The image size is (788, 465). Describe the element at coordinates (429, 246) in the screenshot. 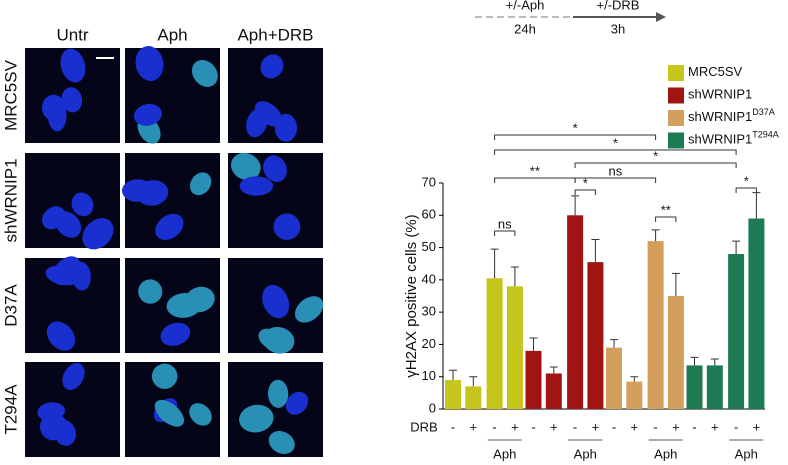

I see `y-tick-label: 50` at that location.